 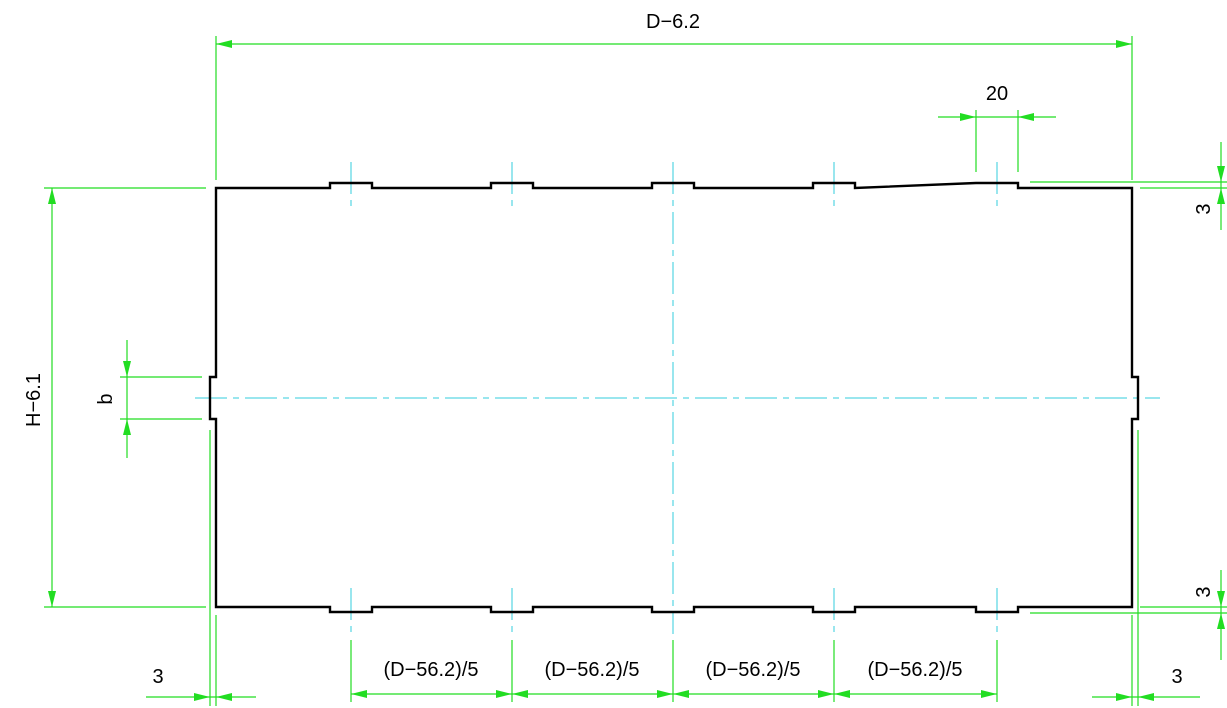 What do you see at coordinates (1176, 677) in the screenshot?
I see `right-offset-label: 3` at bounding box center [1176, 677].